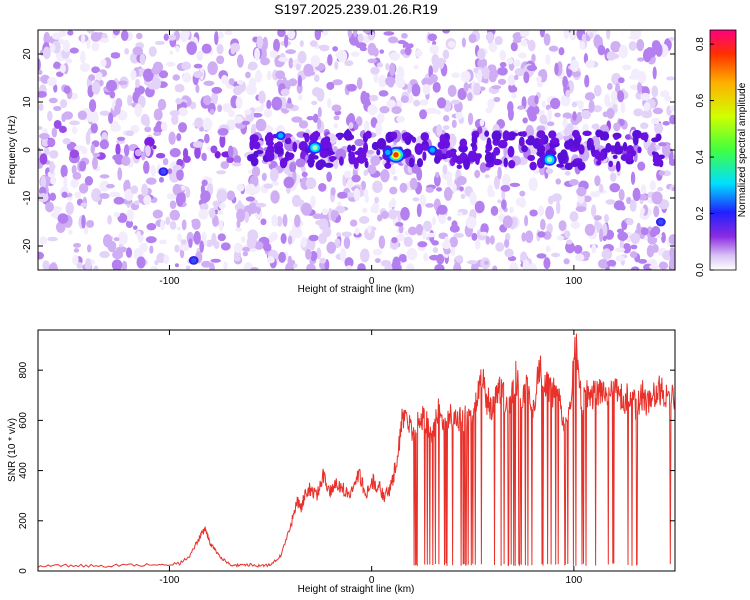 This screenshot has height=600, width=750. Describe the element at coordinates (23, 571) in the screenshot. I see `snr-ytick-label: 0` at that location.